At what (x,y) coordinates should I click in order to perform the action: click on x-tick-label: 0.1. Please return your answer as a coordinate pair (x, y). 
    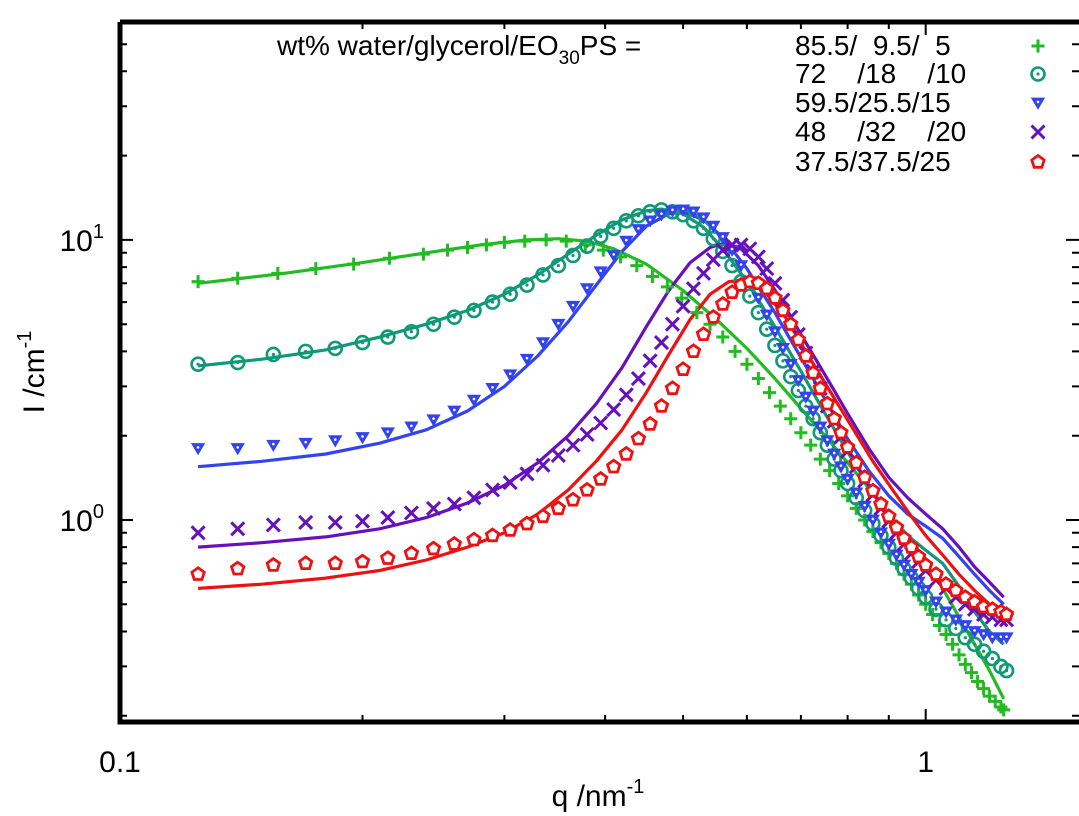
    Looking at the image, I should click on (120, 762).